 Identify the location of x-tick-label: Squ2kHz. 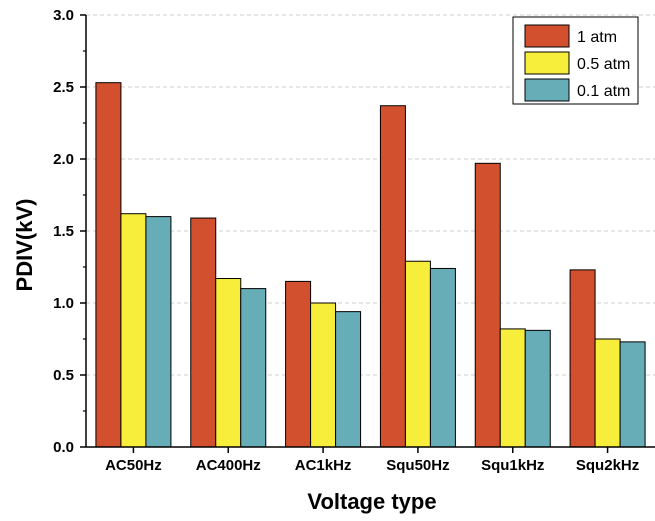
(607, 465).